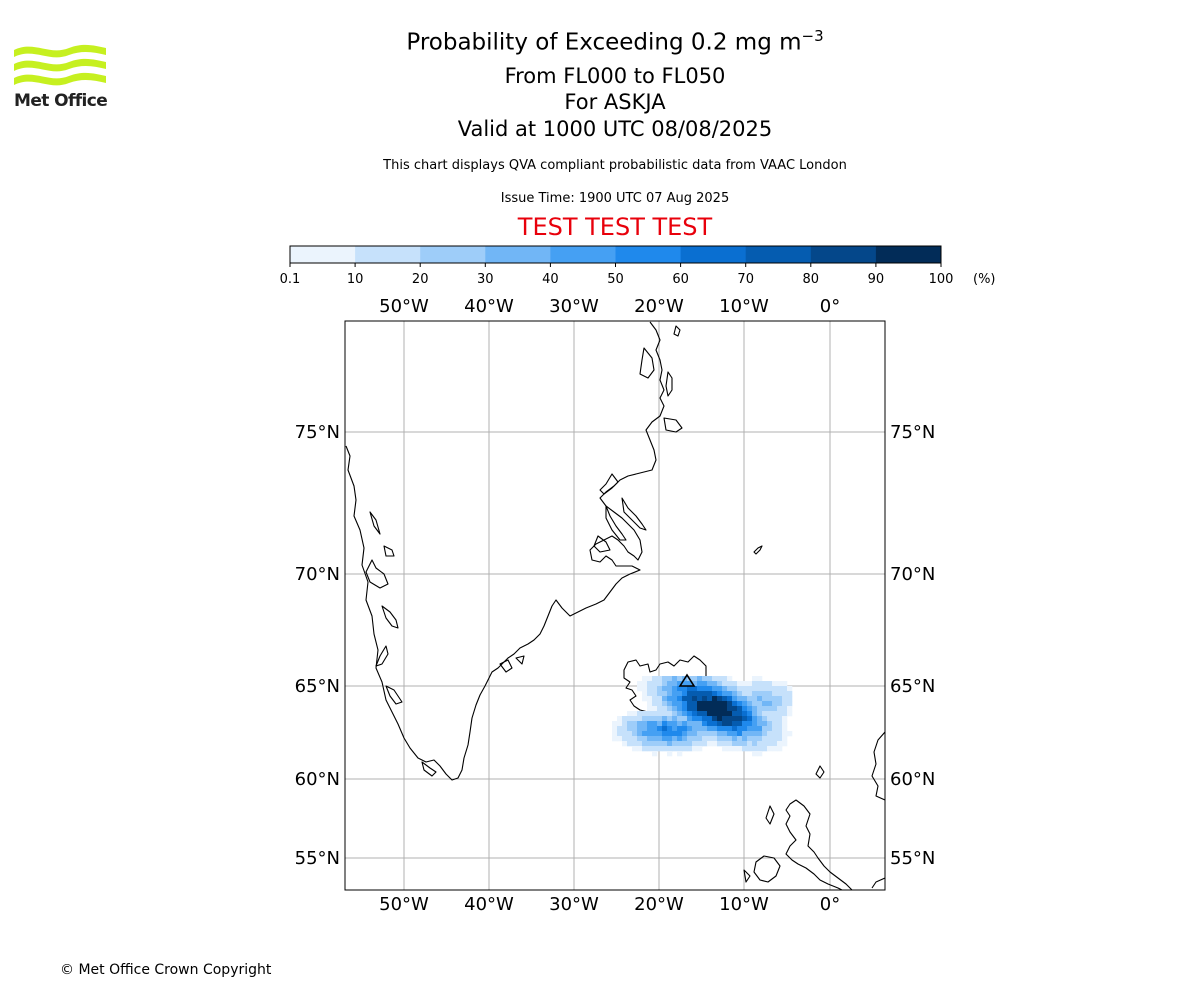 The image size is (1200, 1000). I want to click on lat-label-right: 55°N, so click(912, 858).